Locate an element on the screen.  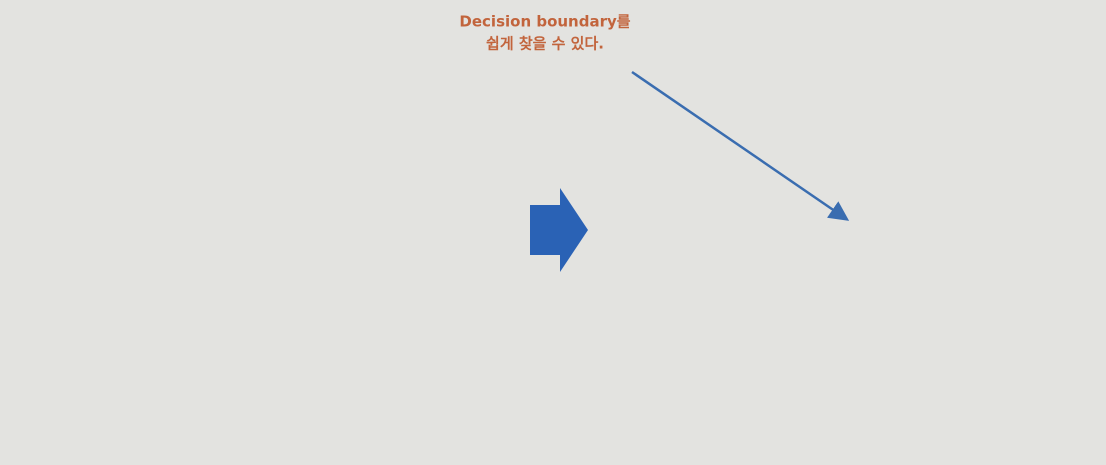
annotation: Decision boundary를 is located at coordinates (544, 22).